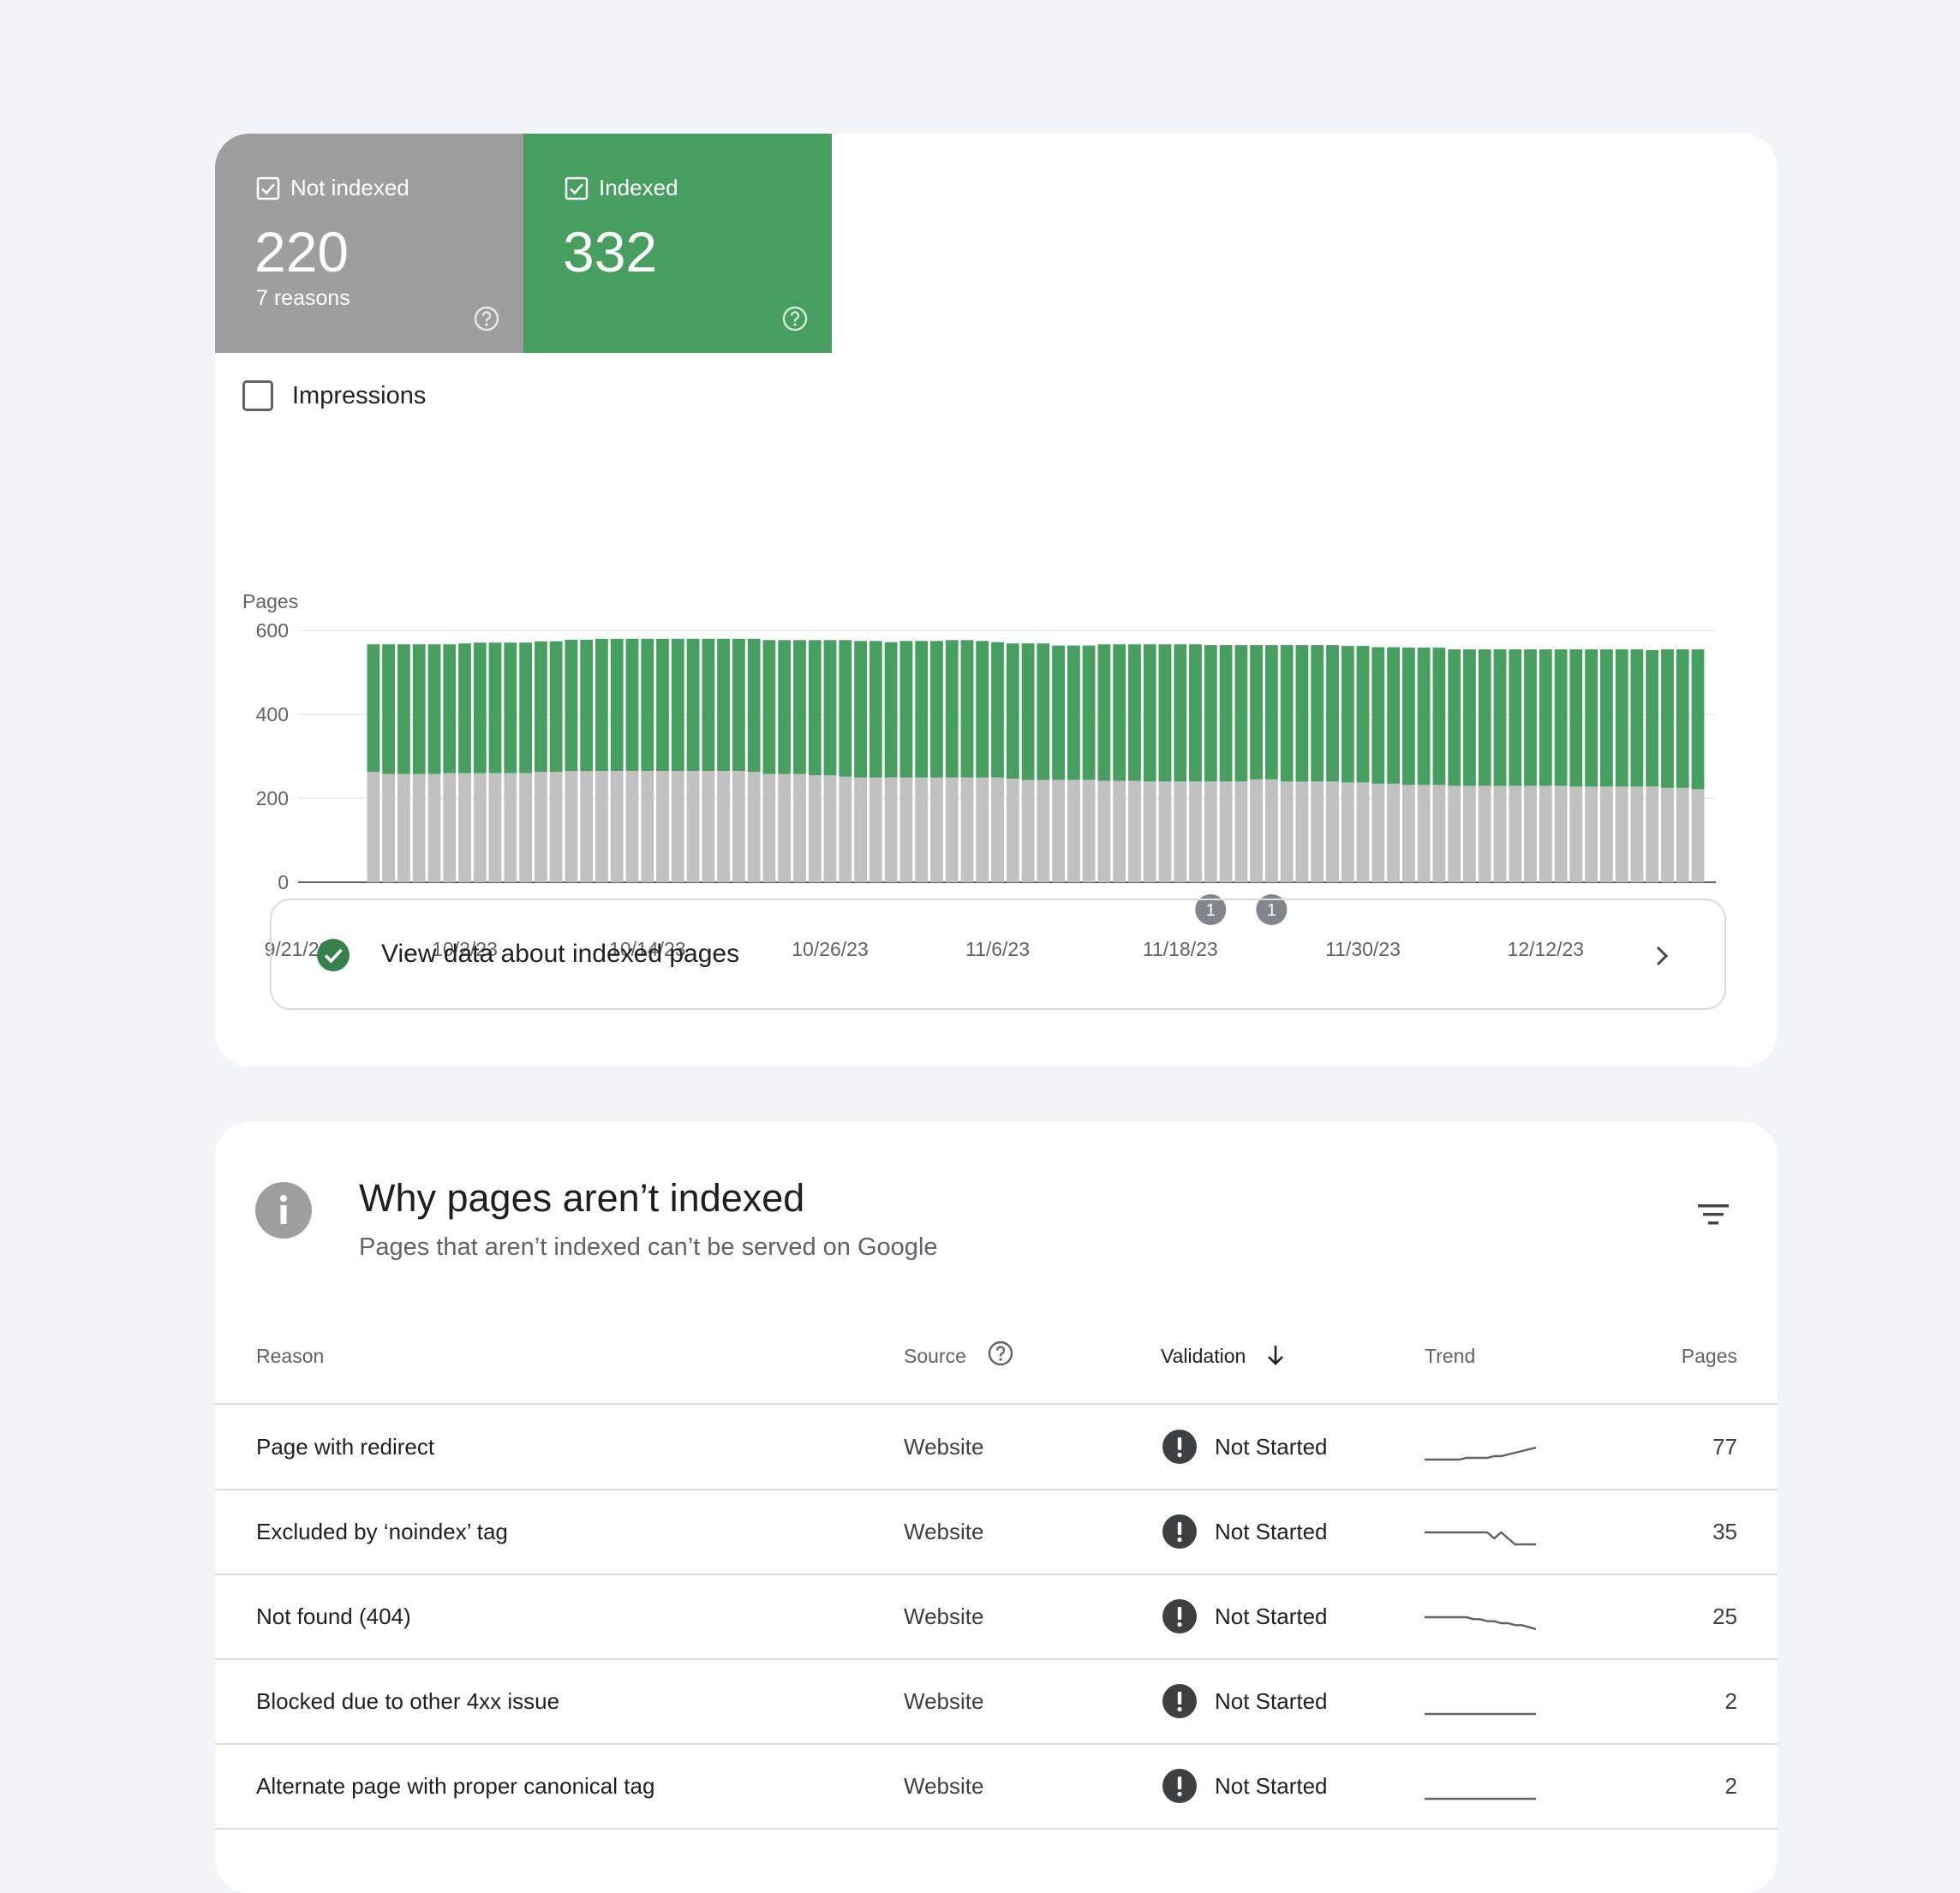  What do you see at coordinates (998, 954) in the screenshot?
I see `view-indexed-pages-button: View data about indexed pages` at bounding box center [998, 954].